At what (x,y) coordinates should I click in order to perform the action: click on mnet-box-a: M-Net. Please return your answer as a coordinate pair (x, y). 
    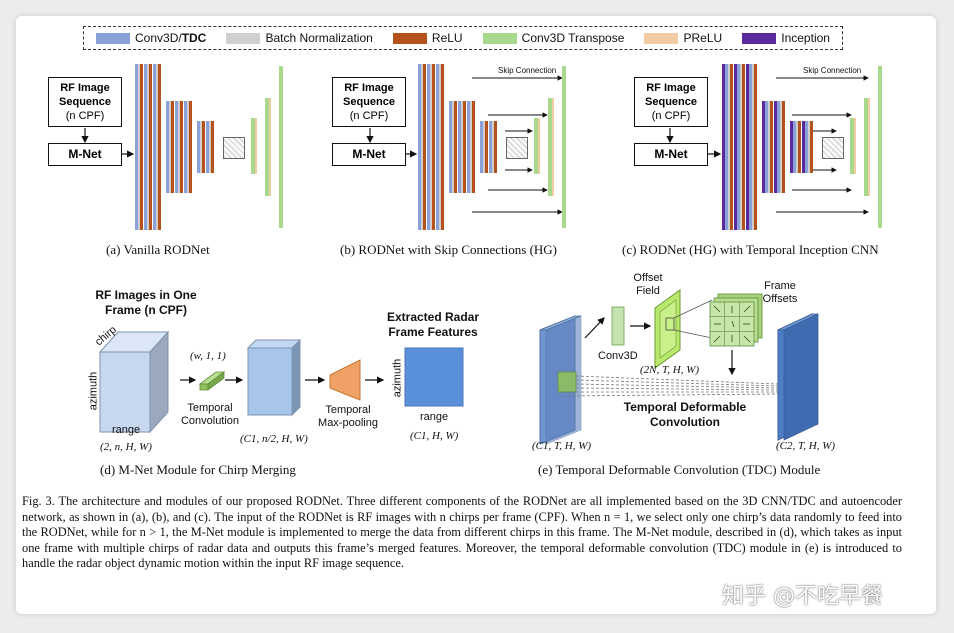
    Looking at the image, I should click on (85, 154).